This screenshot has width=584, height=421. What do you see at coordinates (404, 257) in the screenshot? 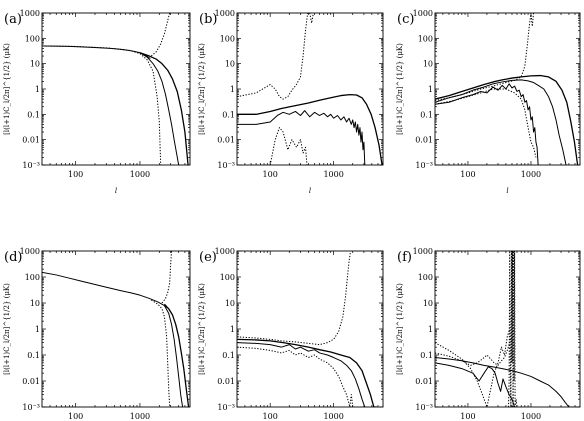
I see `panel-label: (f)` at bounding box center [404, 257].